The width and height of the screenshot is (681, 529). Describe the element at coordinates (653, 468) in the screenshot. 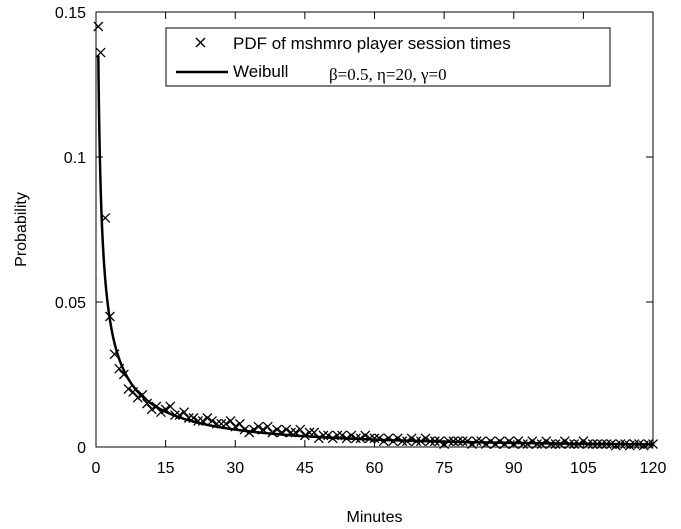

I see `x-tick-label: 120` at that location.